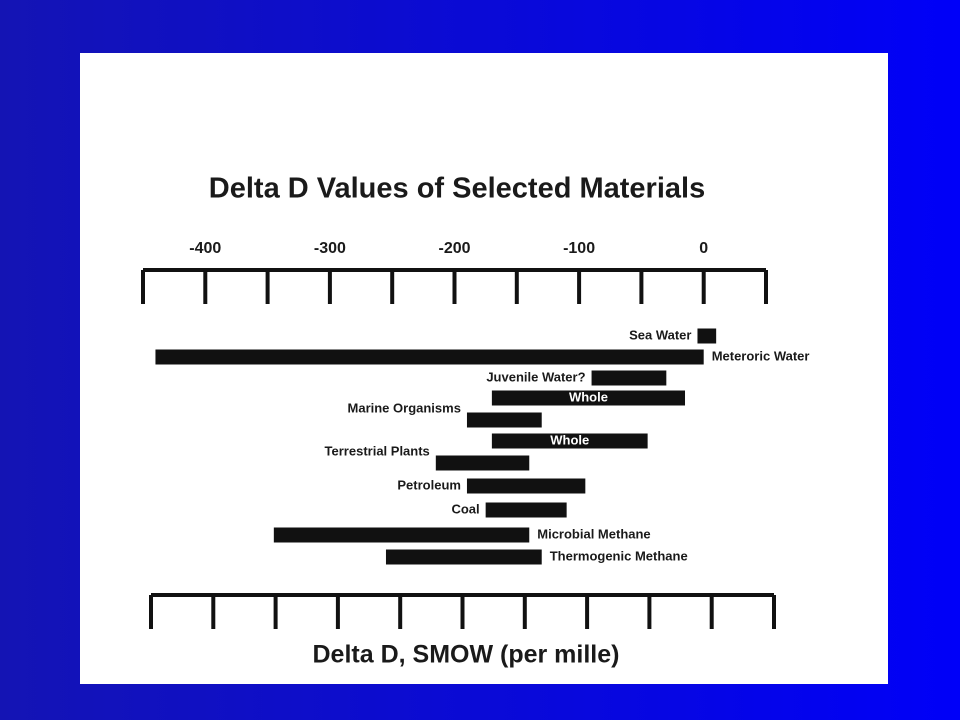 Image resolution: width=960 pixels, height=720 pixels. Describe the element at coordinates (703, 248) in the screenshot. I see `x-tick-label: 0` at that location.